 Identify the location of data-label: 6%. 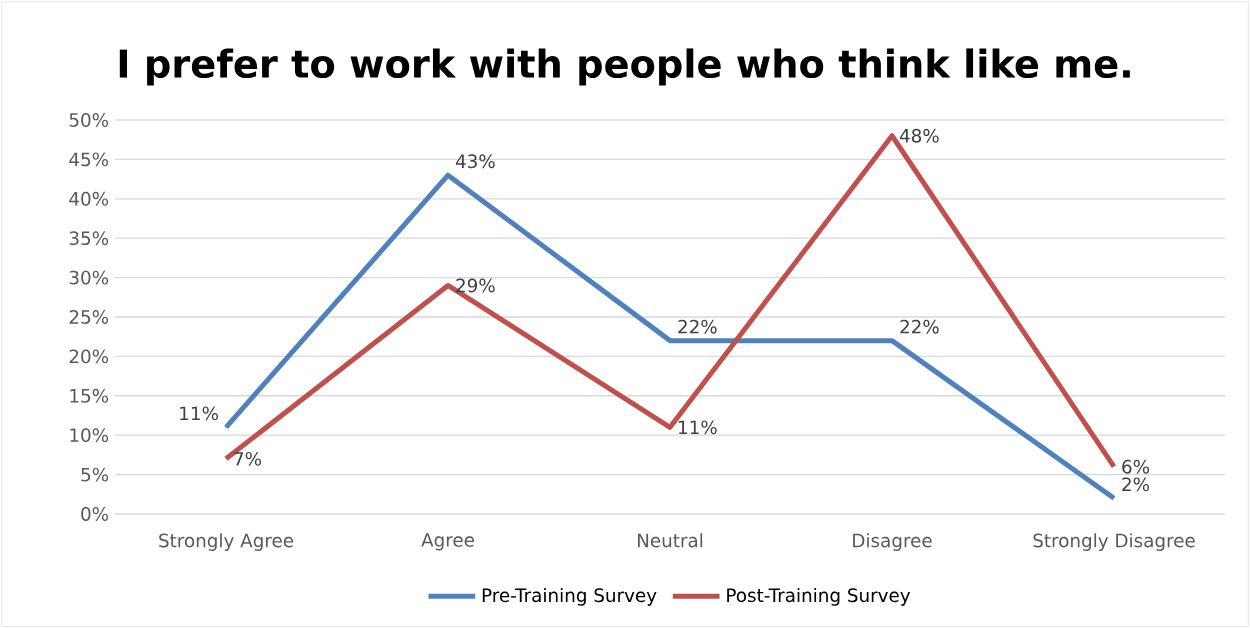
(1136, 466).